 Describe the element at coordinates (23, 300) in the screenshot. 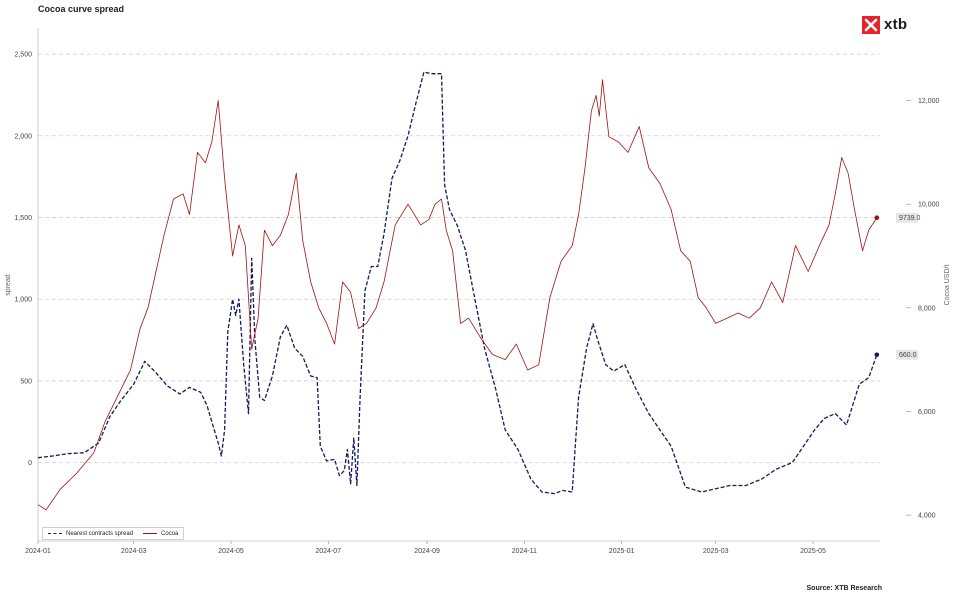

I see `y-tick-label: 1,000` at that location.